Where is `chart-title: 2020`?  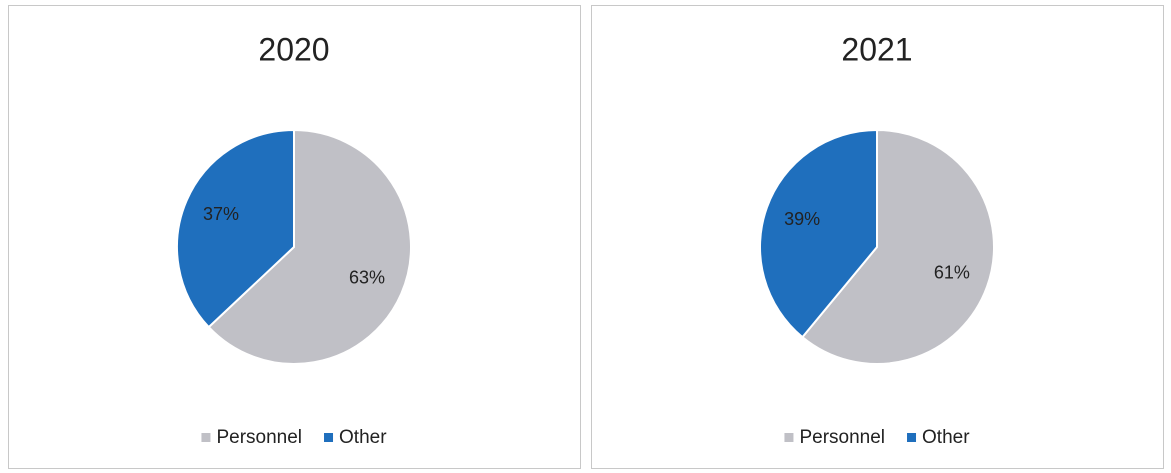
chart-title: 2020 is located at coordinates (293, 49).